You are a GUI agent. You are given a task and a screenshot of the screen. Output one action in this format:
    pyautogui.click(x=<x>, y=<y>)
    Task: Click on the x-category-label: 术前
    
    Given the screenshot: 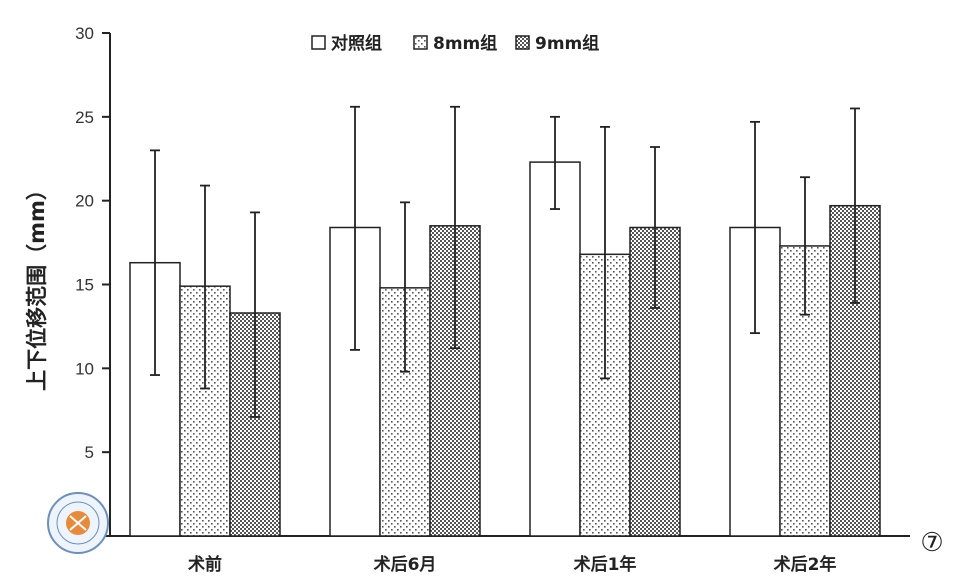 What is the action you would take?
    pyautogui.click(x=205, y=564)
    